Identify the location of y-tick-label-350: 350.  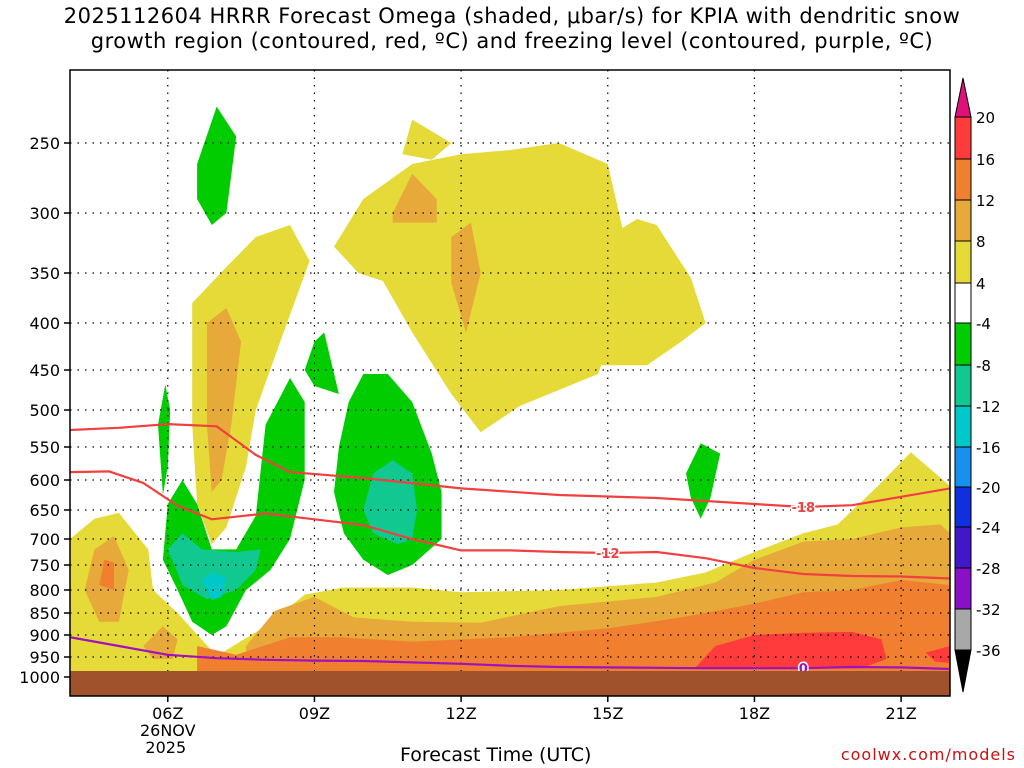
(44, 273).